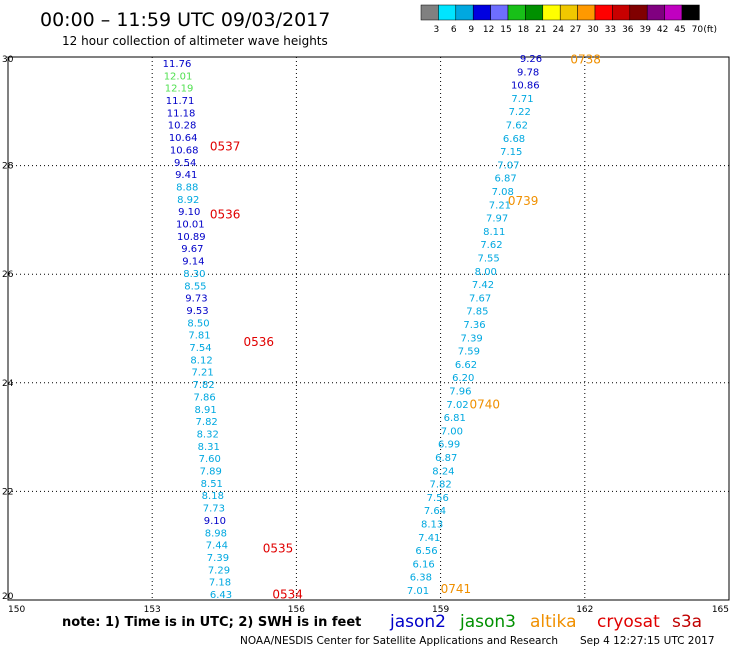 The width and height of the screenshot is (740, 654). Describe the element at coordinates (198, 323) in the screenshot. I see `wave-height-value: 8.50` at that location.